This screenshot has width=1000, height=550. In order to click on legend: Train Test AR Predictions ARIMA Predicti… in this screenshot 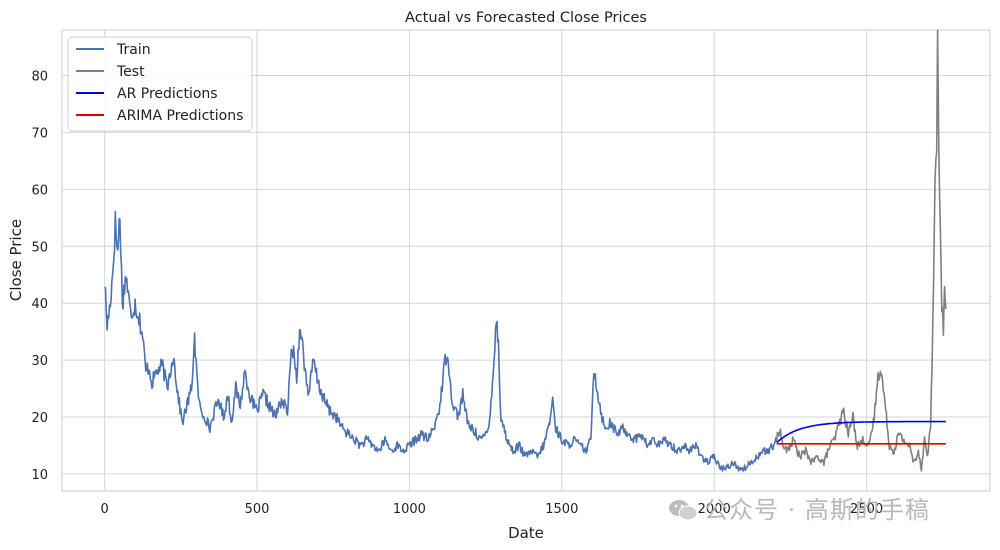, I will do `click(160, 84)`.